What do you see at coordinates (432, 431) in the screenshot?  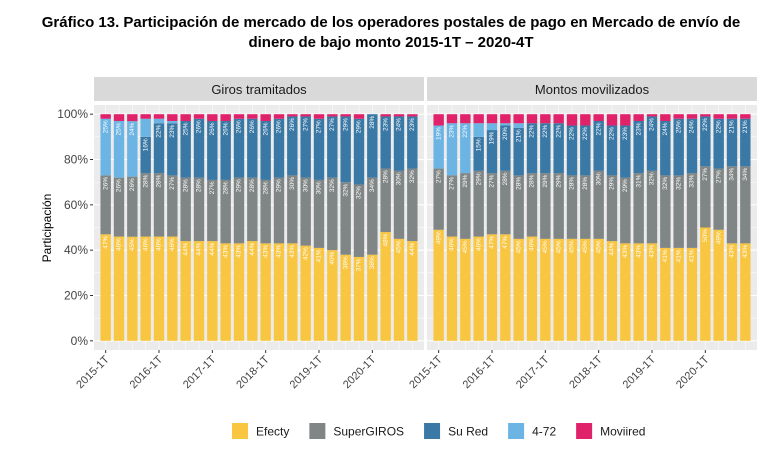 I see `legend-swatch` at bounding box center [432, 431].